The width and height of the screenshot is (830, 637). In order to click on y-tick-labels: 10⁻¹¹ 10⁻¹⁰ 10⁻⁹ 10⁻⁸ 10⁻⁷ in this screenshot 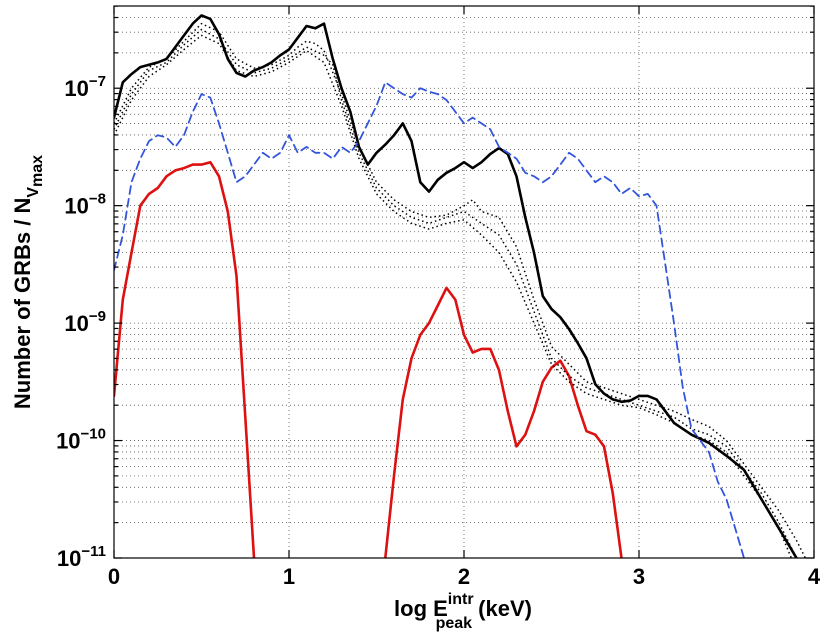, I will do `click(81, 322)`.